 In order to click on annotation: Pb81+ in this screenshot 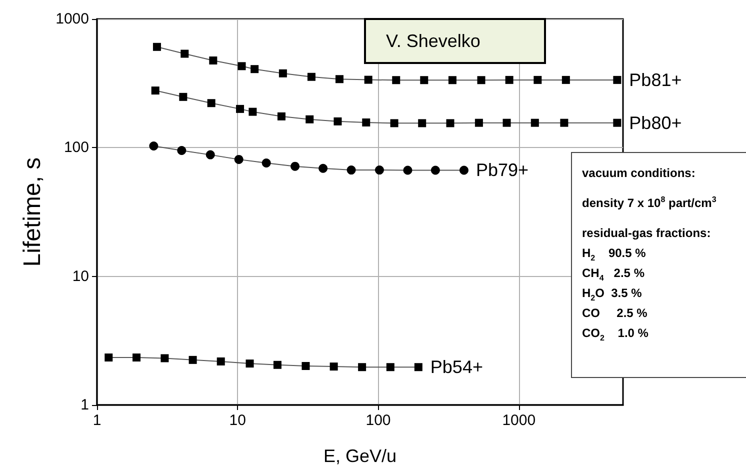, I will do `click(655, 80)`.